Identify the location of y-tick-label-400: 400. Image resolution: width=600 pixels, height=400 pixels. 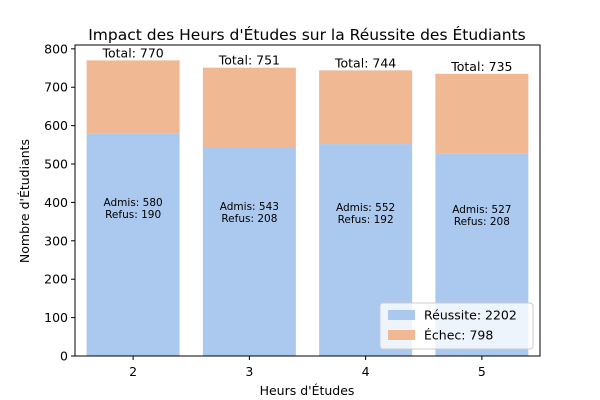
(56, 202).